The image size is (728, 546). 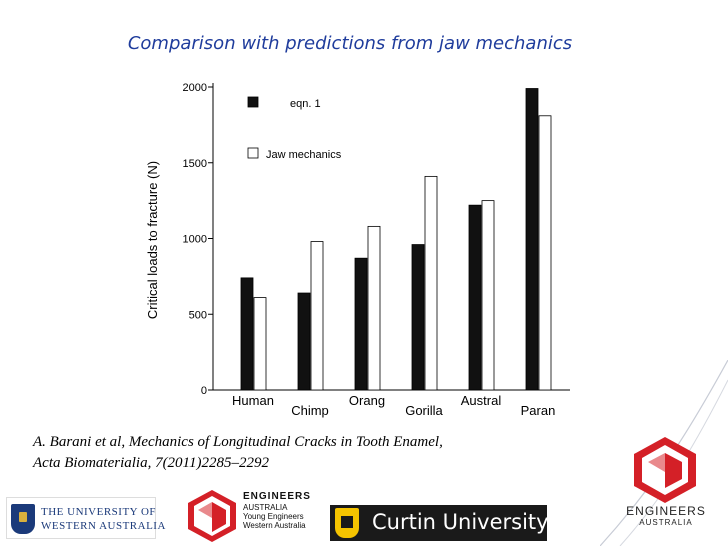 What do you see at coordinates (277, 496) in the screenshot?
I see `ea-small-line-1: ENGINEERS` at bounding box center [277, 496].